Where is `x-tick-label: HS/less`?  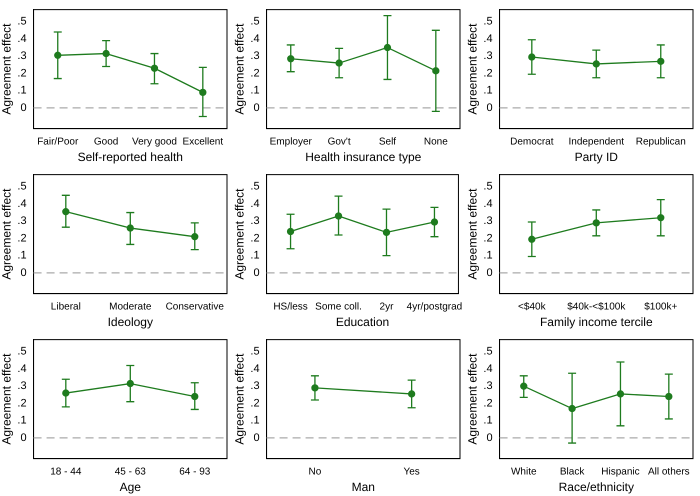 x-tick-label: HS/less is located at coordinates (290, 306).